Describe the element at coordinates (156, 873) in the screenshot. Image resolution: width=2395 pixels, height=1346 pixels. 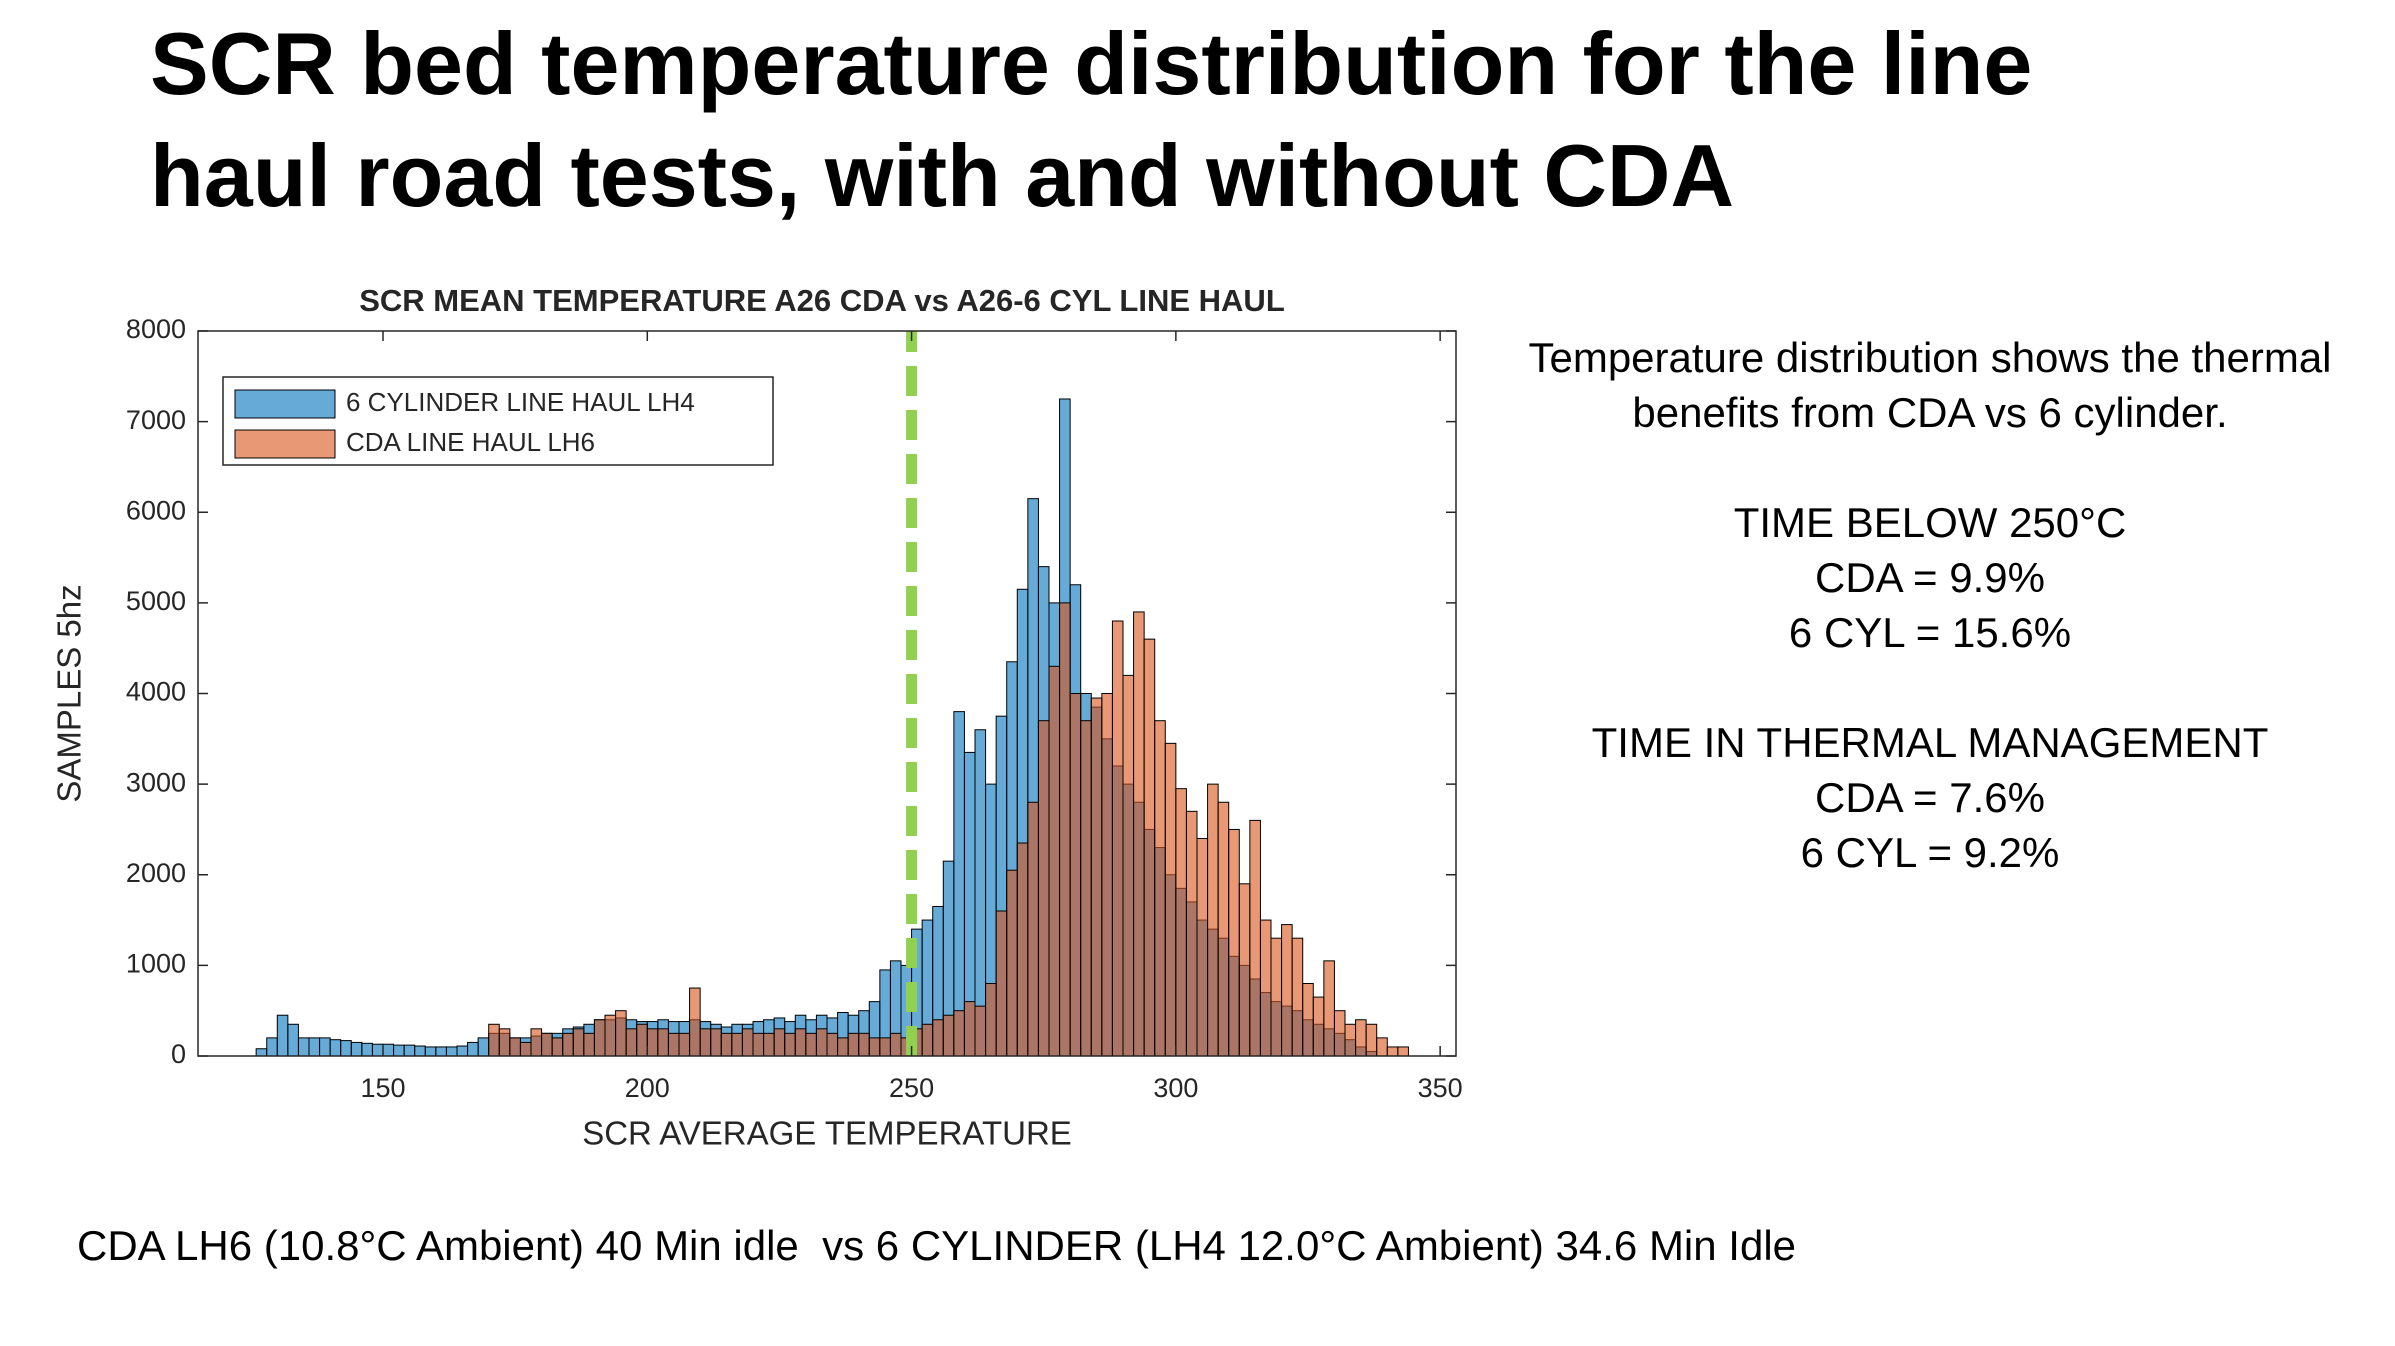
I see `y-tick-label: 2000` at that location.